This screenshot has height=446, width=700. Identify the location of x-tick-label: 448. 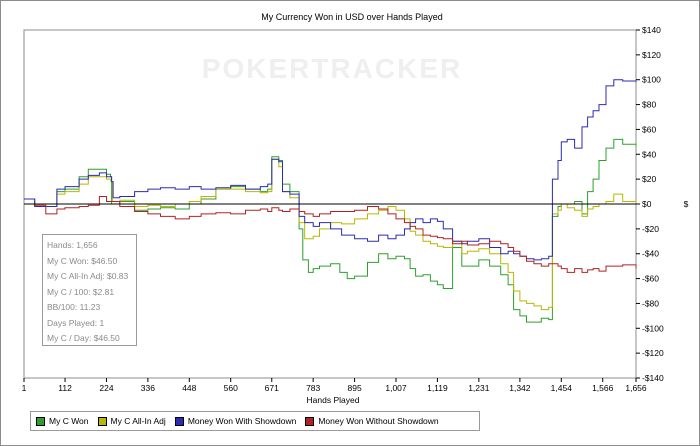
(189, 388).